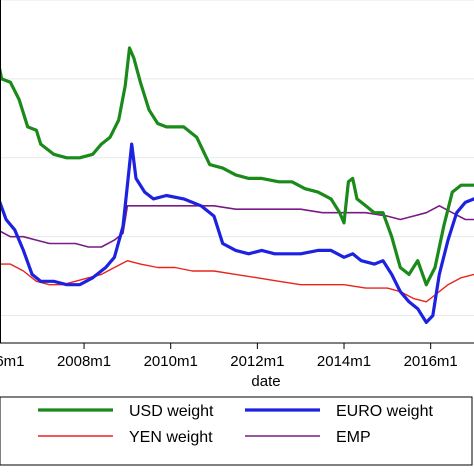 The height and width of the screenshot is (474, 474). What do you see at coordinates (84, 361) in the screenshot?
I see `x-tick-label-1: 2008m1` at bounding box center [84, 361].